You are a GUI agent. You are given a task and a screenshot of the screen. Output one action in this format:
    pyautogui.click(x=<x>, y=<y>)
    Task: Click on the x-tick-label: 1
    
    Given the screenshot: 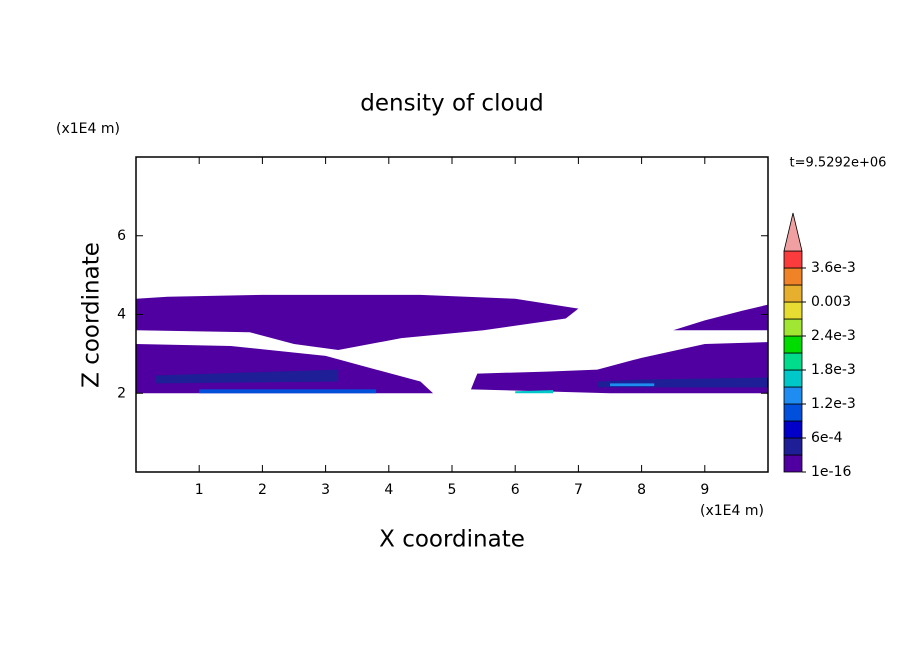 What is the action you would take?
    pyautogui.click(x=199, y=490)
    